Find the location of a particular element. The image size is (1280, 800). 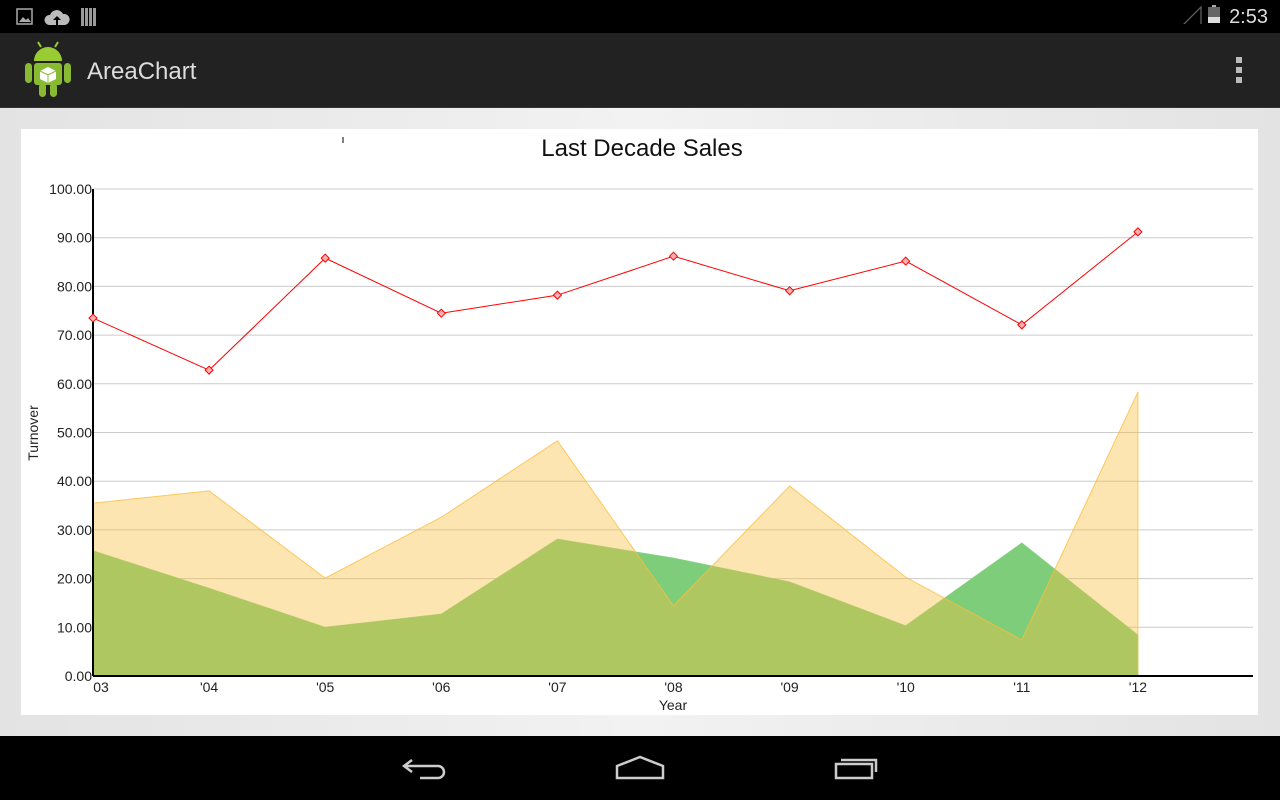

x-tick-label: '06 is located at coordinates (441, 687).